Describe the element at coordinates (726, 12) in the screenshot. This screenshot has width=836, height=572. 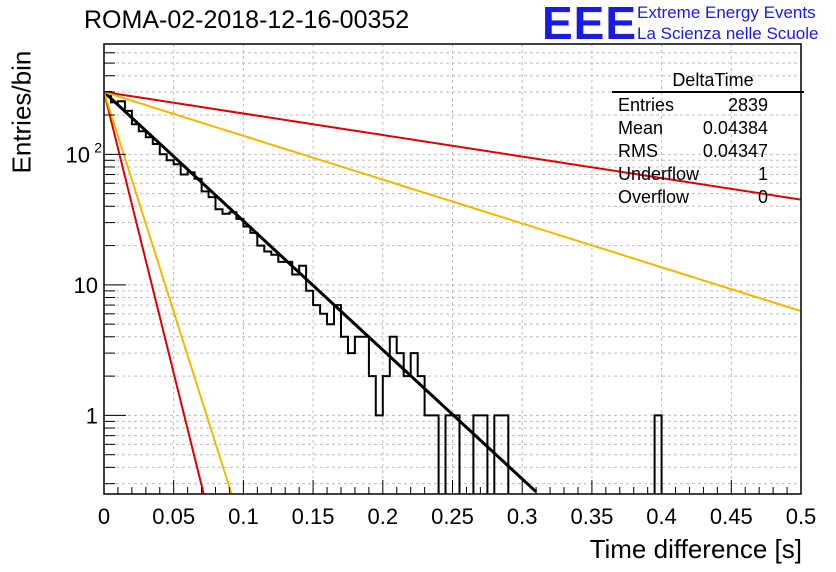
I see `logo-text-line1: Extreme Energy Events` at that location.